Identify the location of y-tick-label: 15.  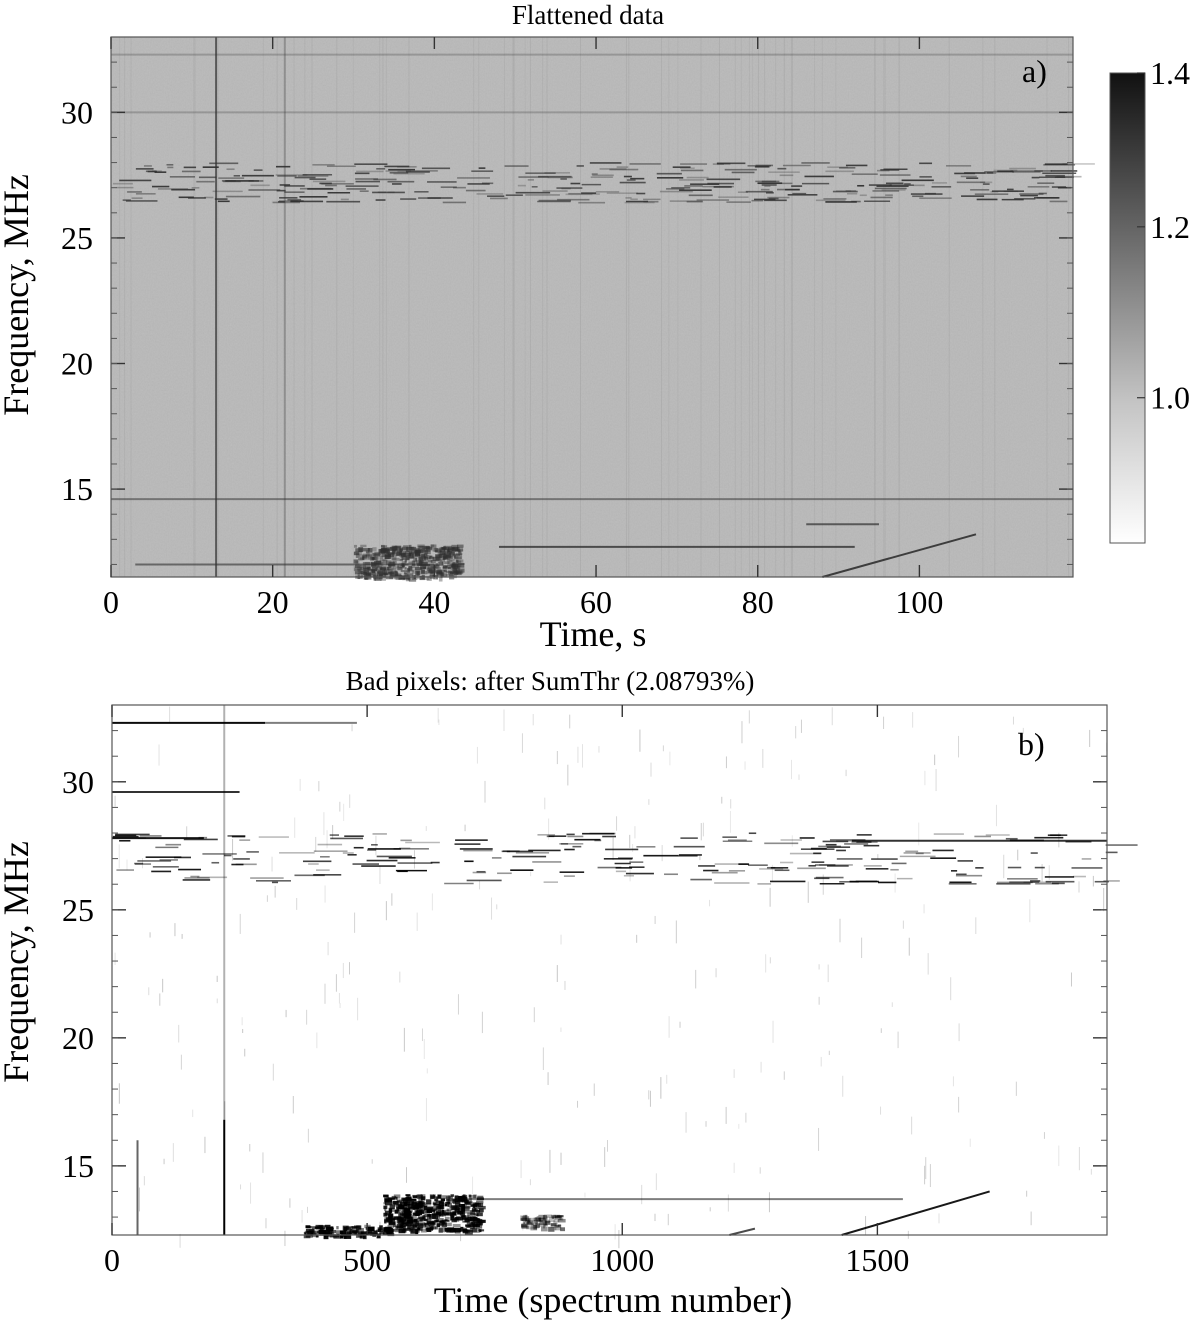
(78, 1166).